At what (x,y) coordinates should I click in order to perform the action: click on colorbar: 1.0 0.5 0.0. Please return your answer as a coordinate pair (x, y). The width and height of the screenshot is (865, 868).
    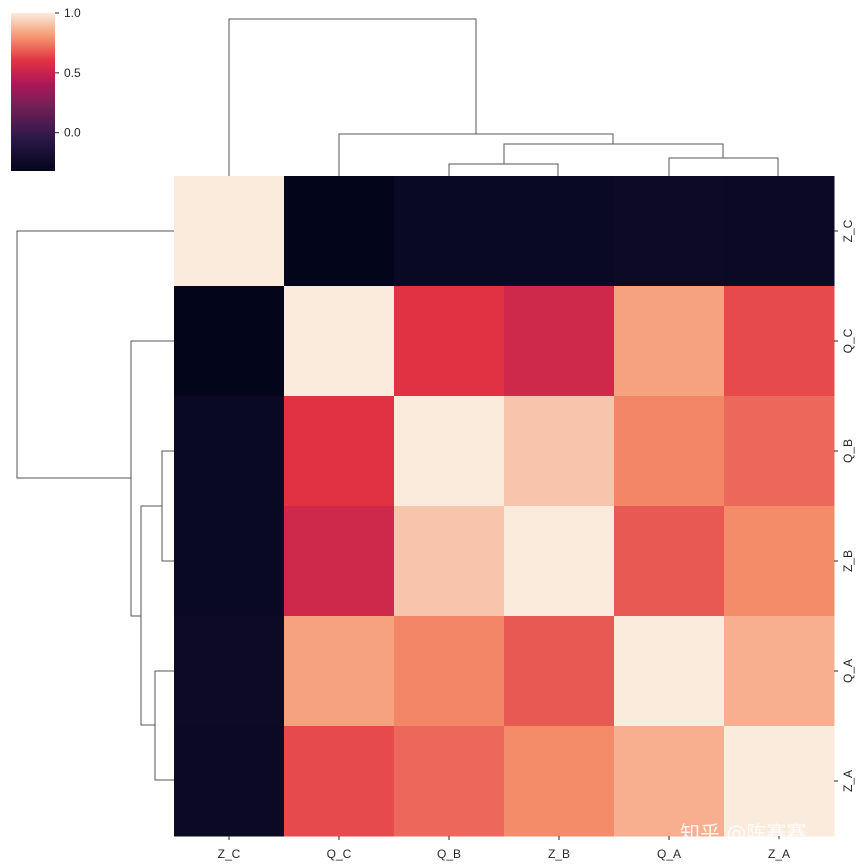
    Looking at the image, I should click on (46, 88).